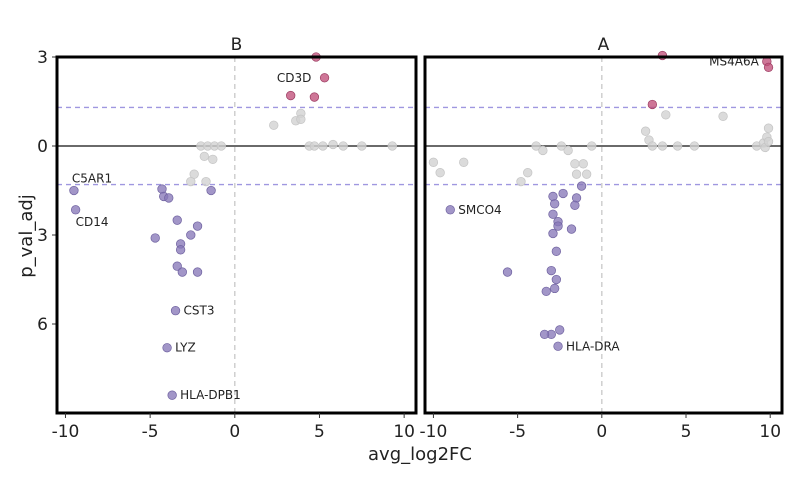 The image size is (799, 494). Describe the element at coordinates (92, 222) in the screenshot. I see `gene-label: CD14` at that location.